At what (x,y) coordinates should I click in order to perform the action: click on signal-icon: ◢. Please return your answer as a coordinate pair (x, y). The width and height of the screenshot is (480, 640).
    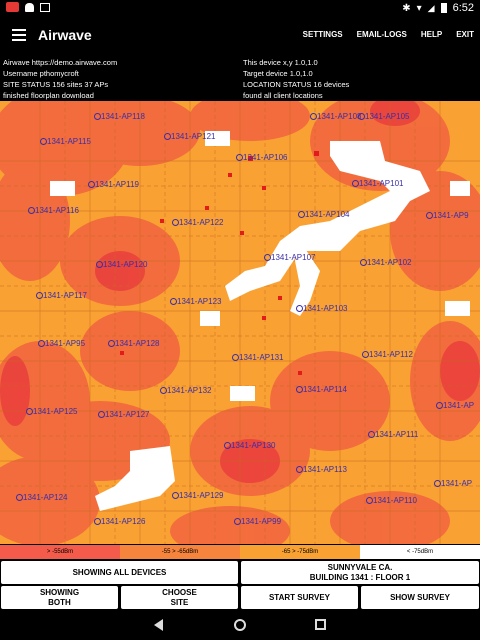
    Looking at the image, I should click on (431, 7).